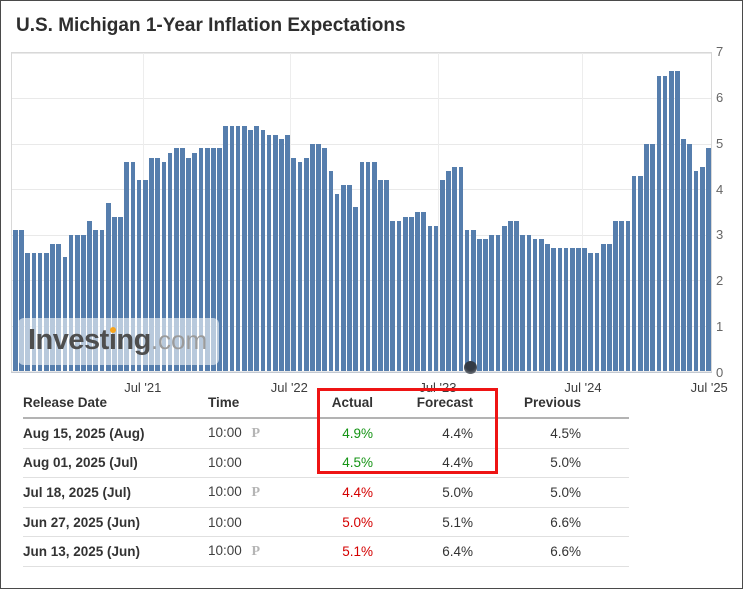  Describe the element at coordinates (326, 493) in the screenshot. I see `table-row: Jul 18, 2025 (Jul) 10:00 P 4.4% 5.0% 5.0%` at that location.